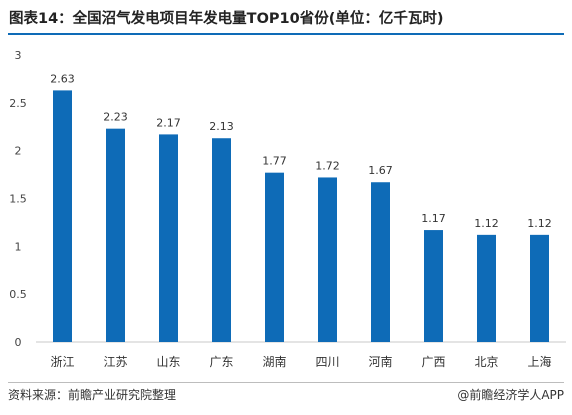 The width and height of the screenshot is (572, 415). Describe the element at coordinates (18, 55) in the screenshot. I see `y-tick-label: 3` at that location.